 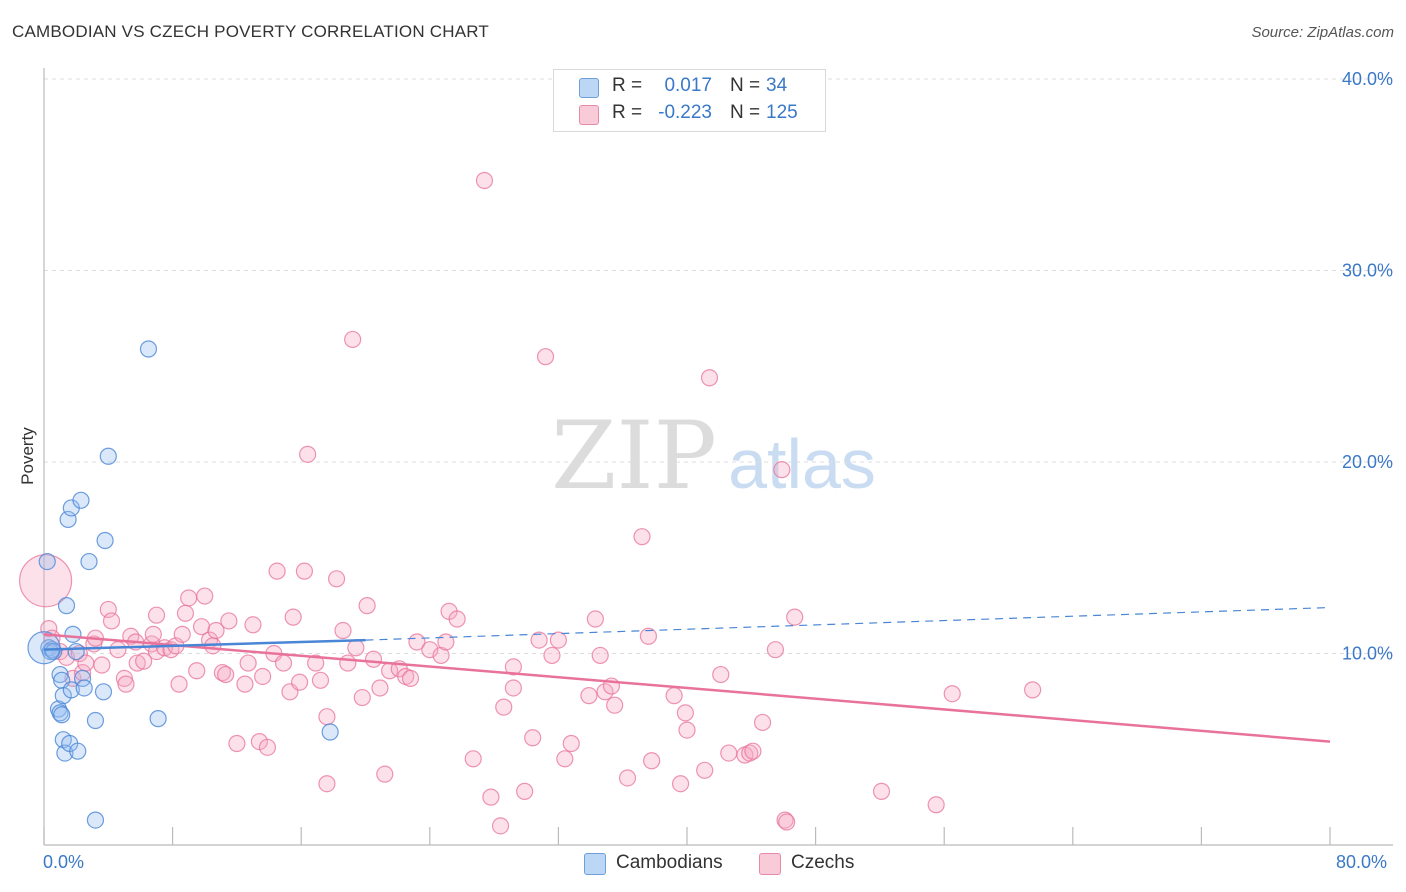 I want to click on czech-trend-line, so click(x=687, y=688).